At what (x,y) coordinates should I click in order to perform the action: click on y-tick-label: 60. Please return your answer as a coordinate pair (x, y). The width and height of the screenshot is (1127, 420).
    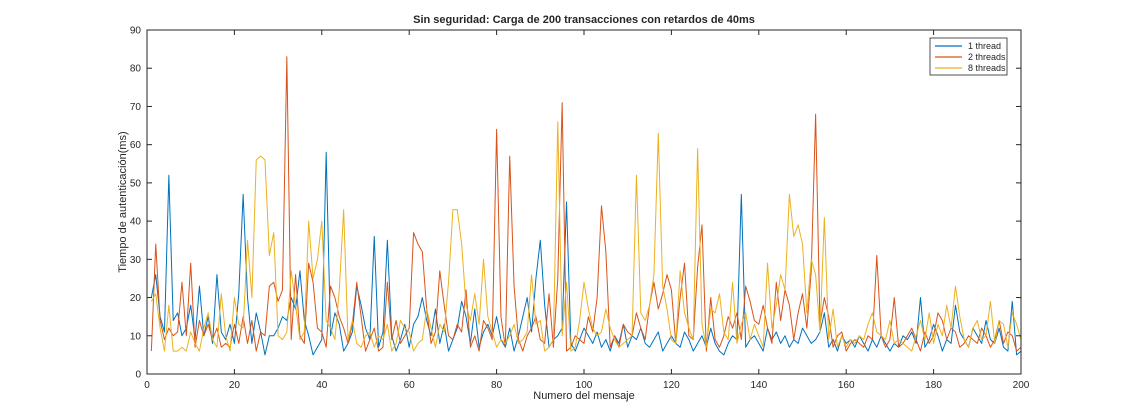
    Looking at the image, I should click on (136, 145).